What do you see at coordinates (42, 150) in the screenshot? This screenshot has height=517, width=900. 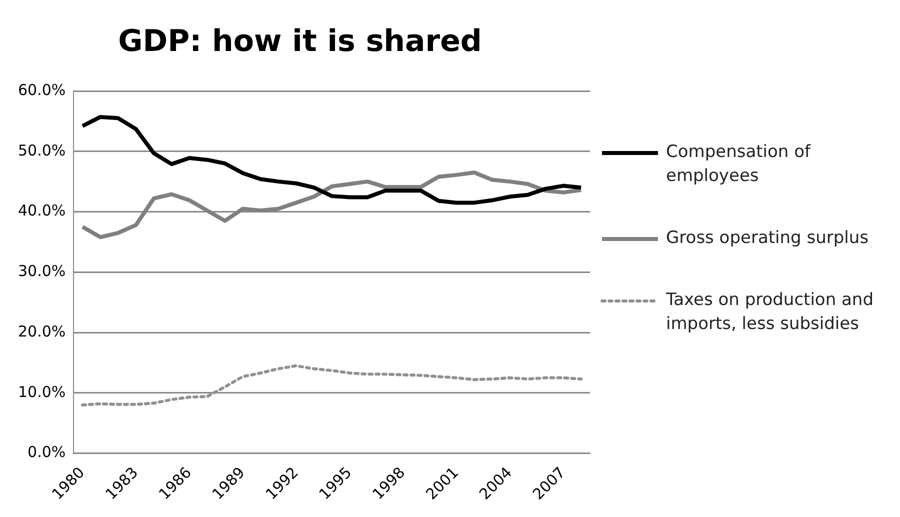 I see `y-tick-label: 50.0%` at bounding box center [42, 150].